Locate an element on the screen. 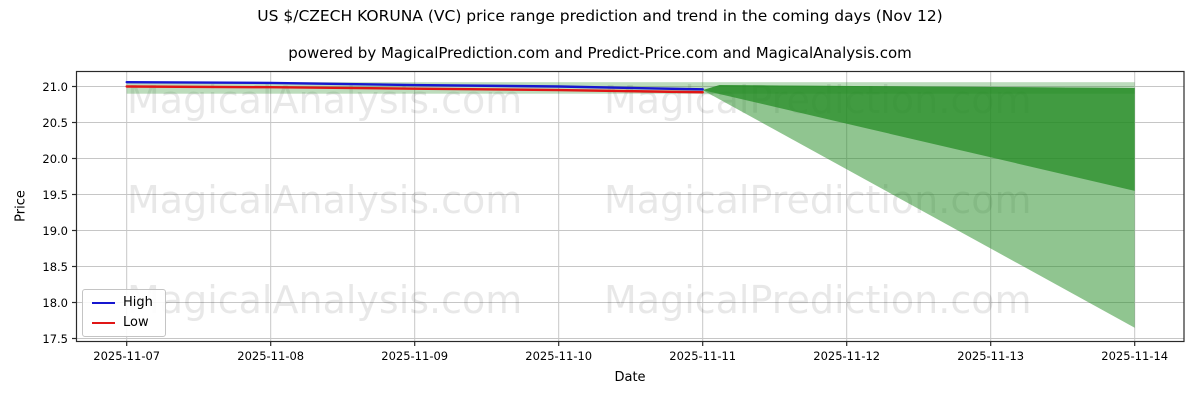 Image resolution: width=1200 pixels, height=400 pixels. high-line is located at coordinates (414, 85).